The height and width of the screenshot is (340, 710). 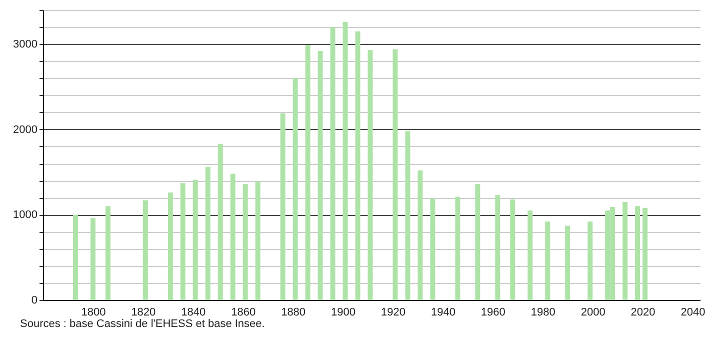 I want to click on source-note: Sources : base Cassini de l'EHESS et base Insee., so click(x=142, y=324).